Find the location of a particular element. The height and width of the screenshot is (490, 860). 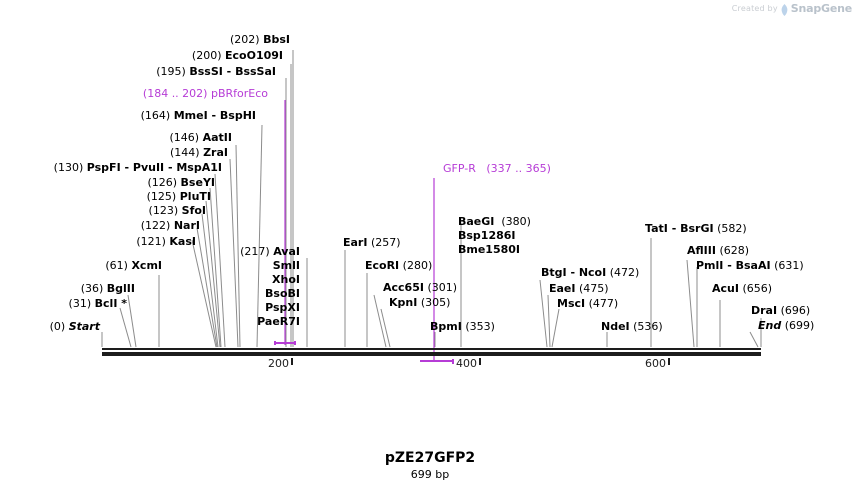

site-enz-bseyi: BseYI is located at coordinates (197, 182).